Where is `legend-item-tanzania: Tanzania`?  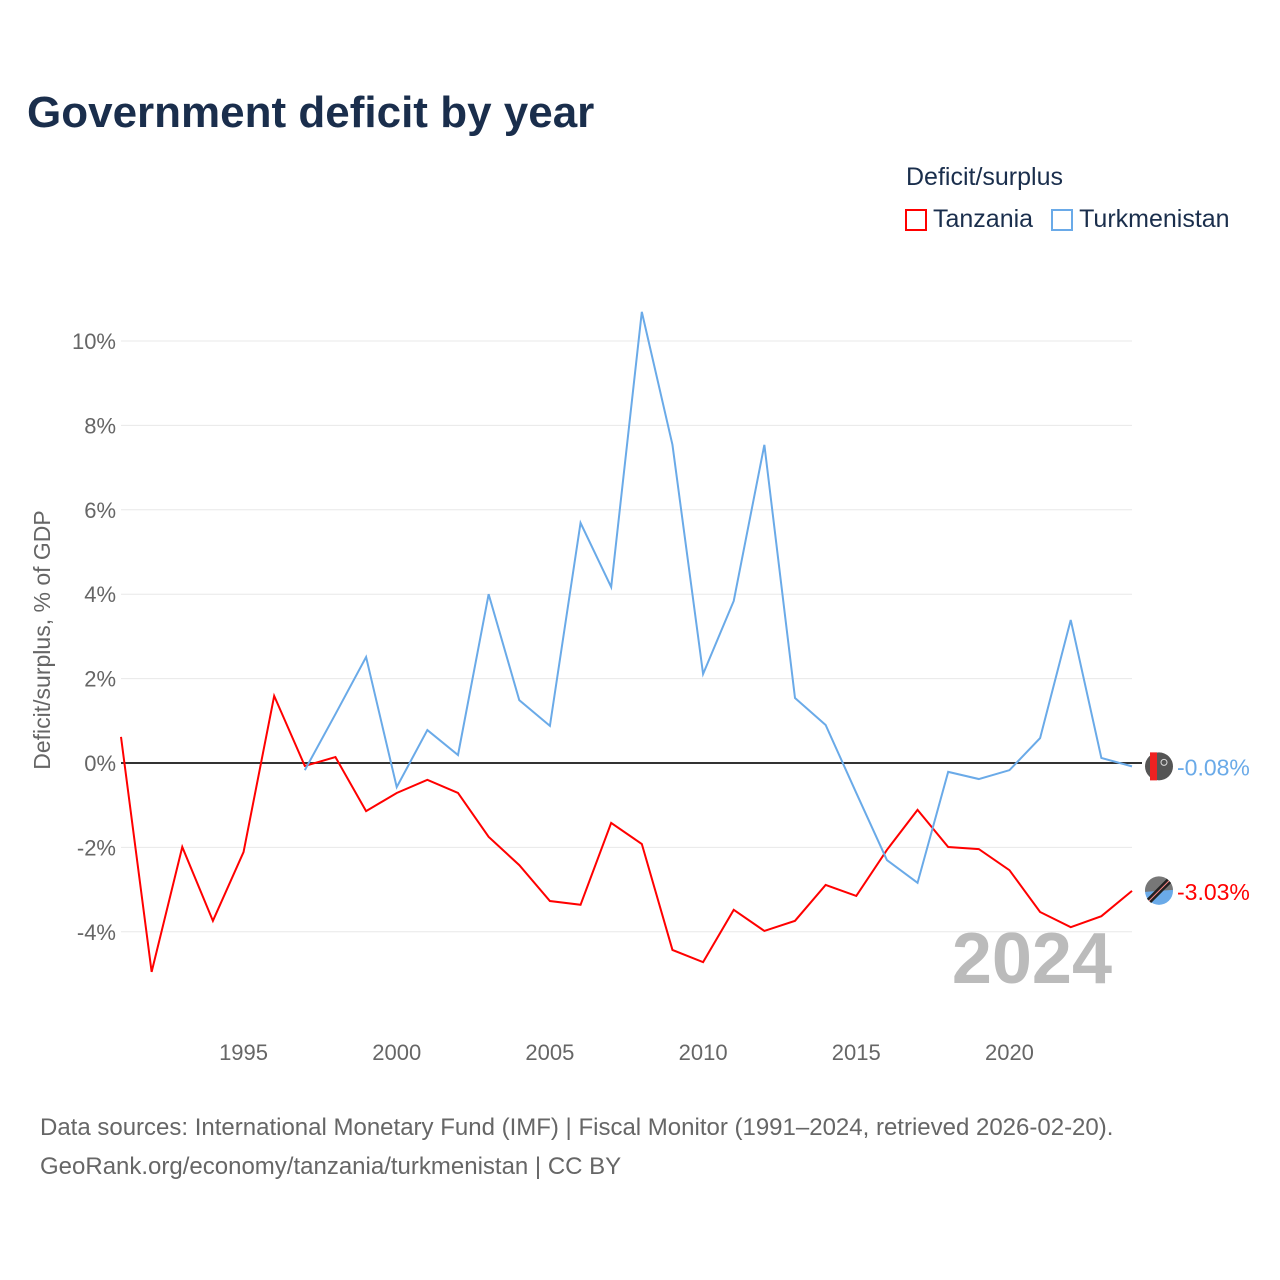 legend-item-tanzania: Tanzania is located at coordinates (969, 219).